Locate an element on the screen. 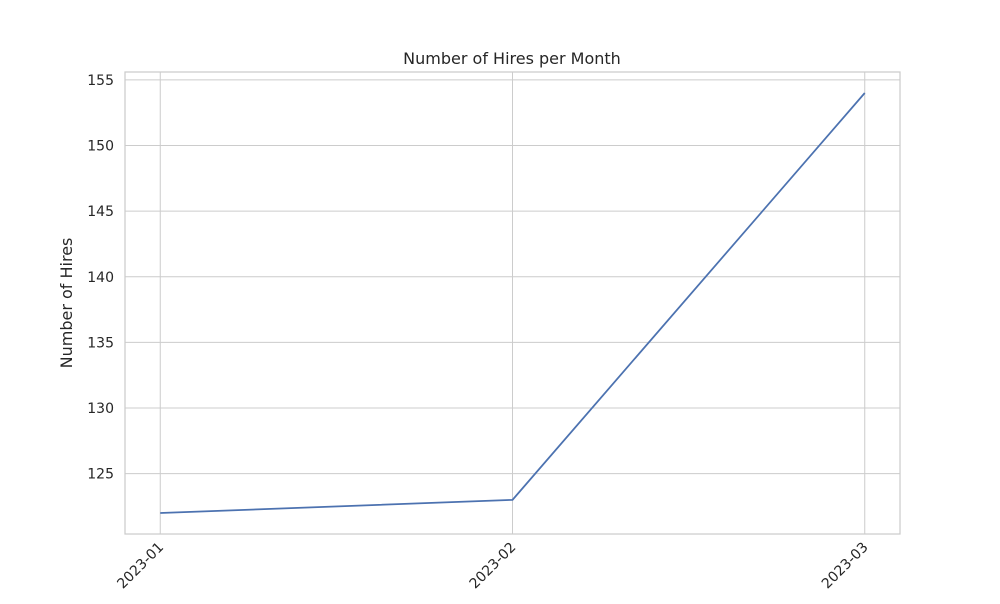 The image size is (1000, 604). x-tick-label: 2023-02 is located at coordinates (493, 566).